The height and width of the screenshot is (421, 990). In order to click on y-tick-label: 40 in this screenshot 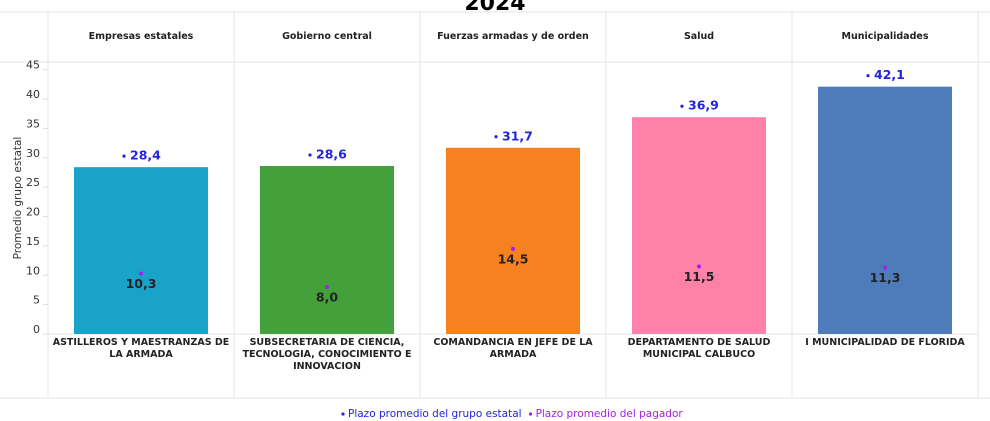, I will do `click(33, 94)`.